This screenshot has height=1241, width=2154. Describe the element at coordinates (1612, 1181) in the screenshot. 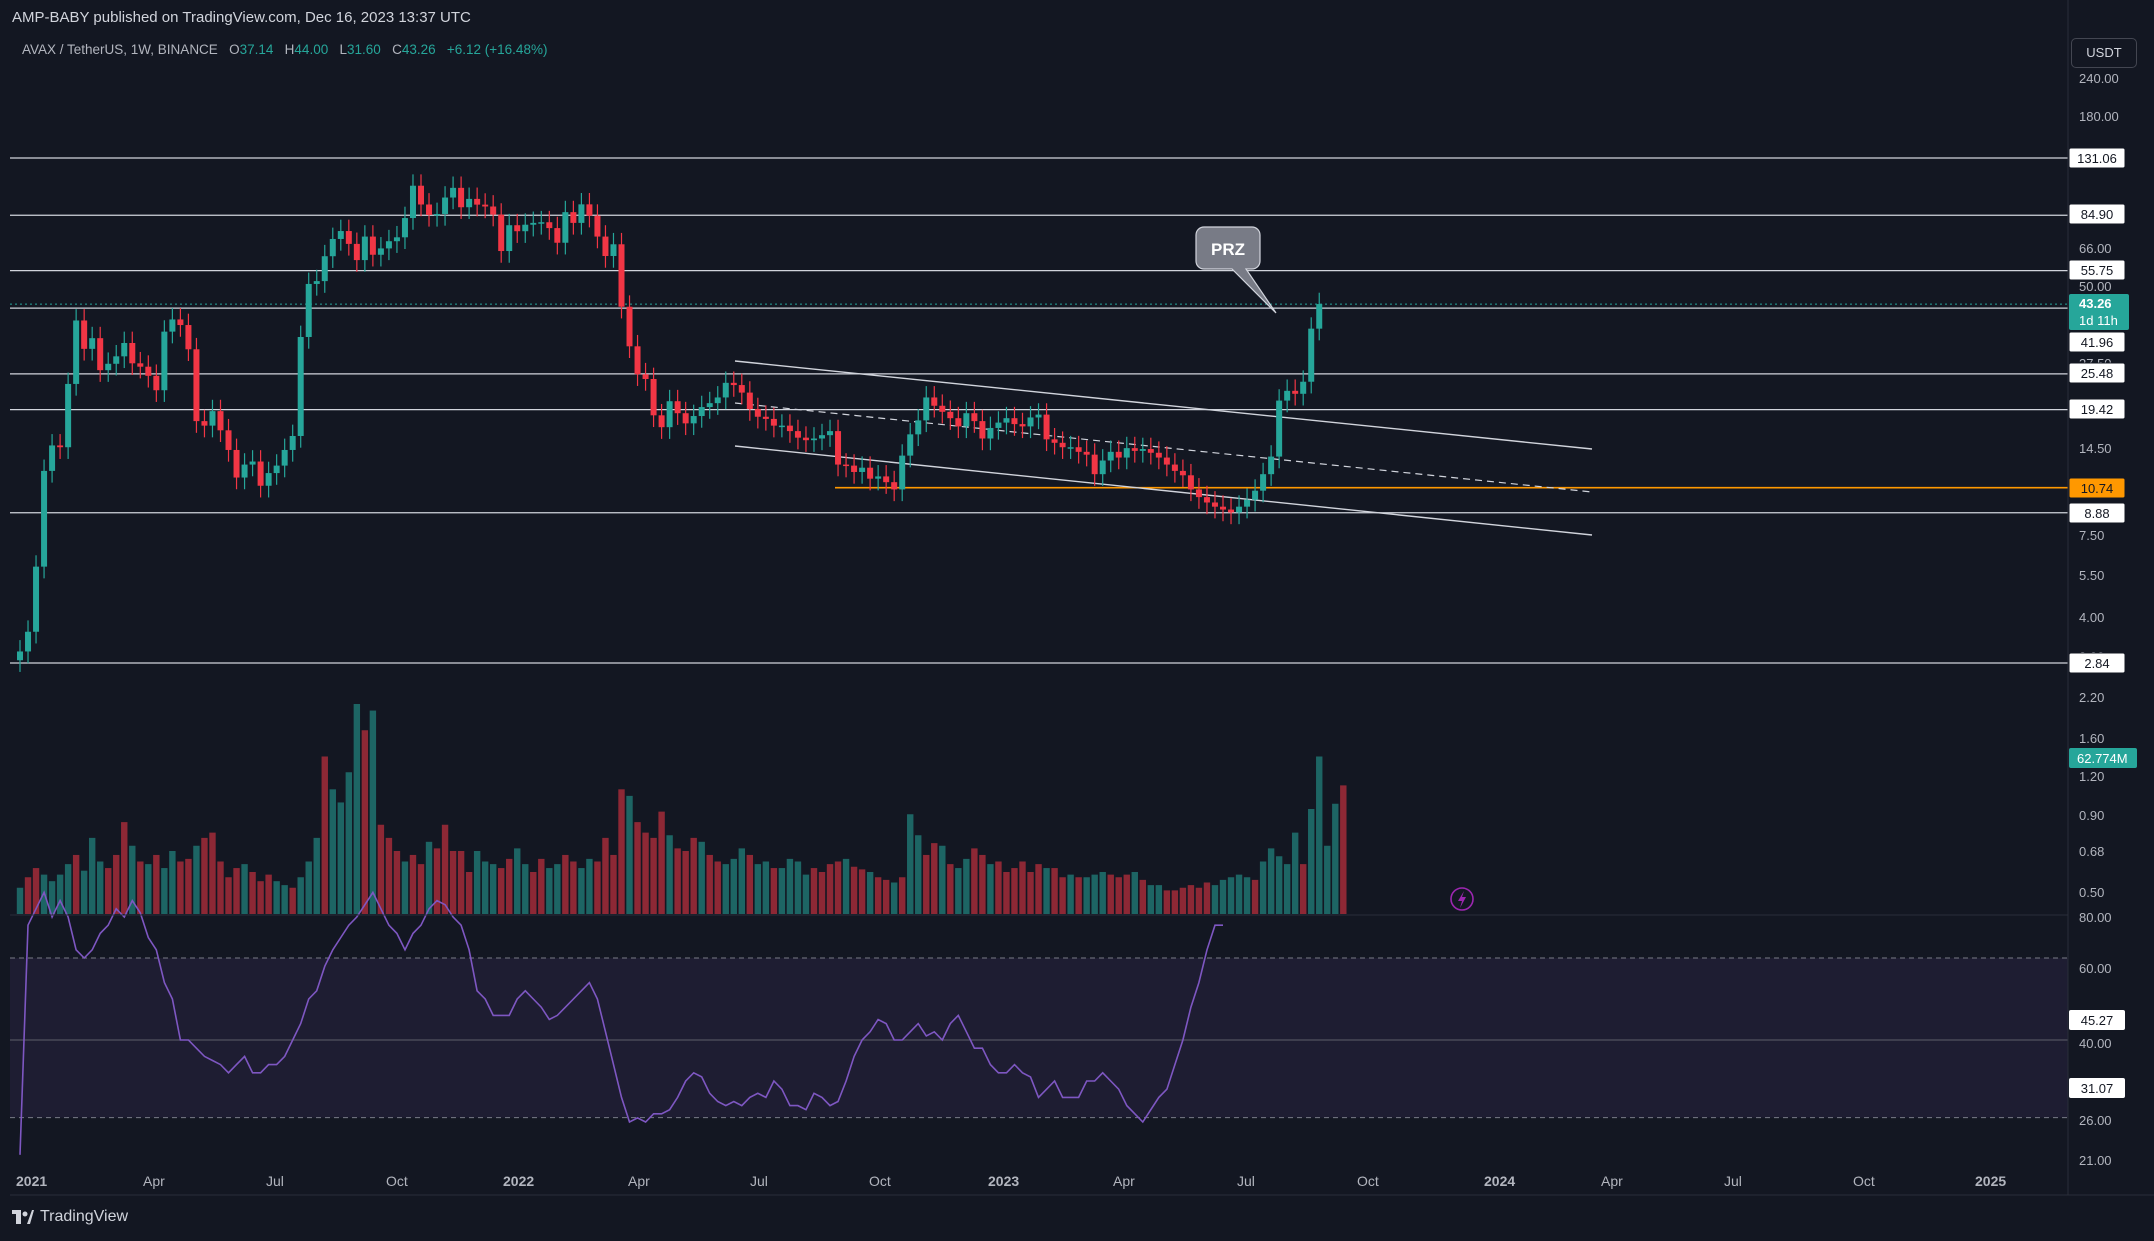

I see `time-axis-tick: Apr` at that location.